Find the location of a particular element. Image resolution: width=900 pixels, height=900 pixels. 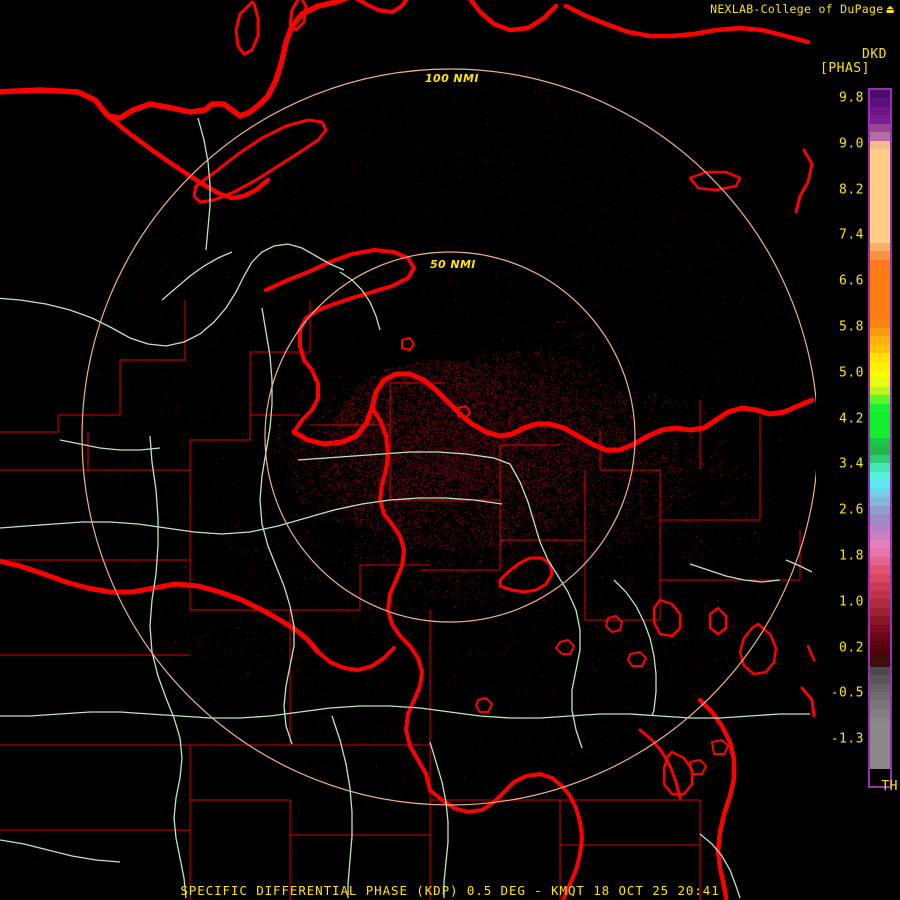

range-ring-50nmi-label: 50 NMI is located at coordinates (453, 264).